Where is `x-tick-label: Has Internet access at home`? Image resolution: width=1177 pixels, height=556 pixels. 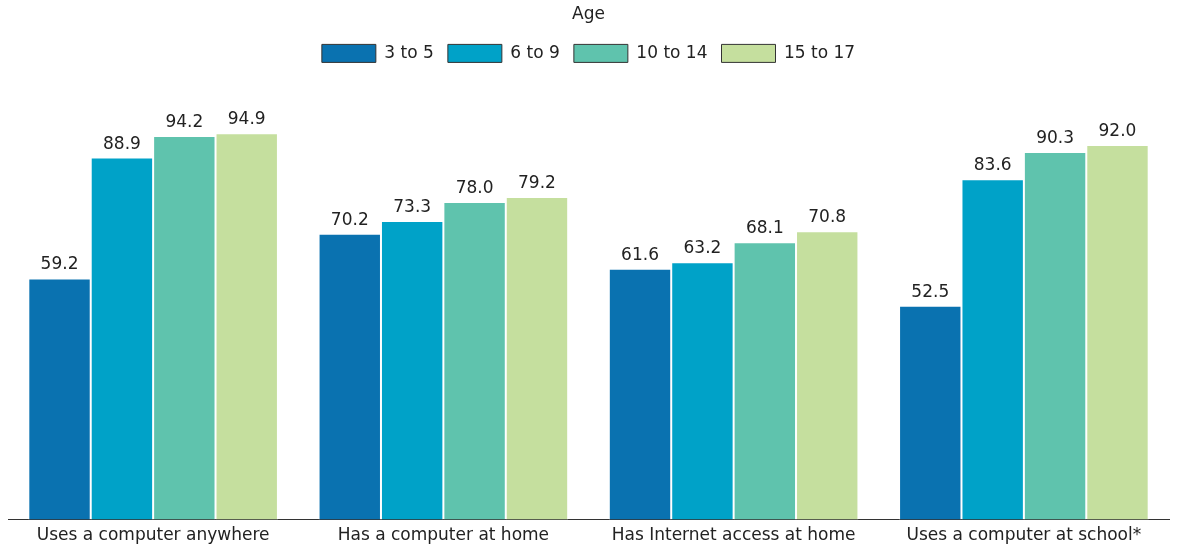 x-tick-label: Has Internet access at home is located at coordinates (733, 534).